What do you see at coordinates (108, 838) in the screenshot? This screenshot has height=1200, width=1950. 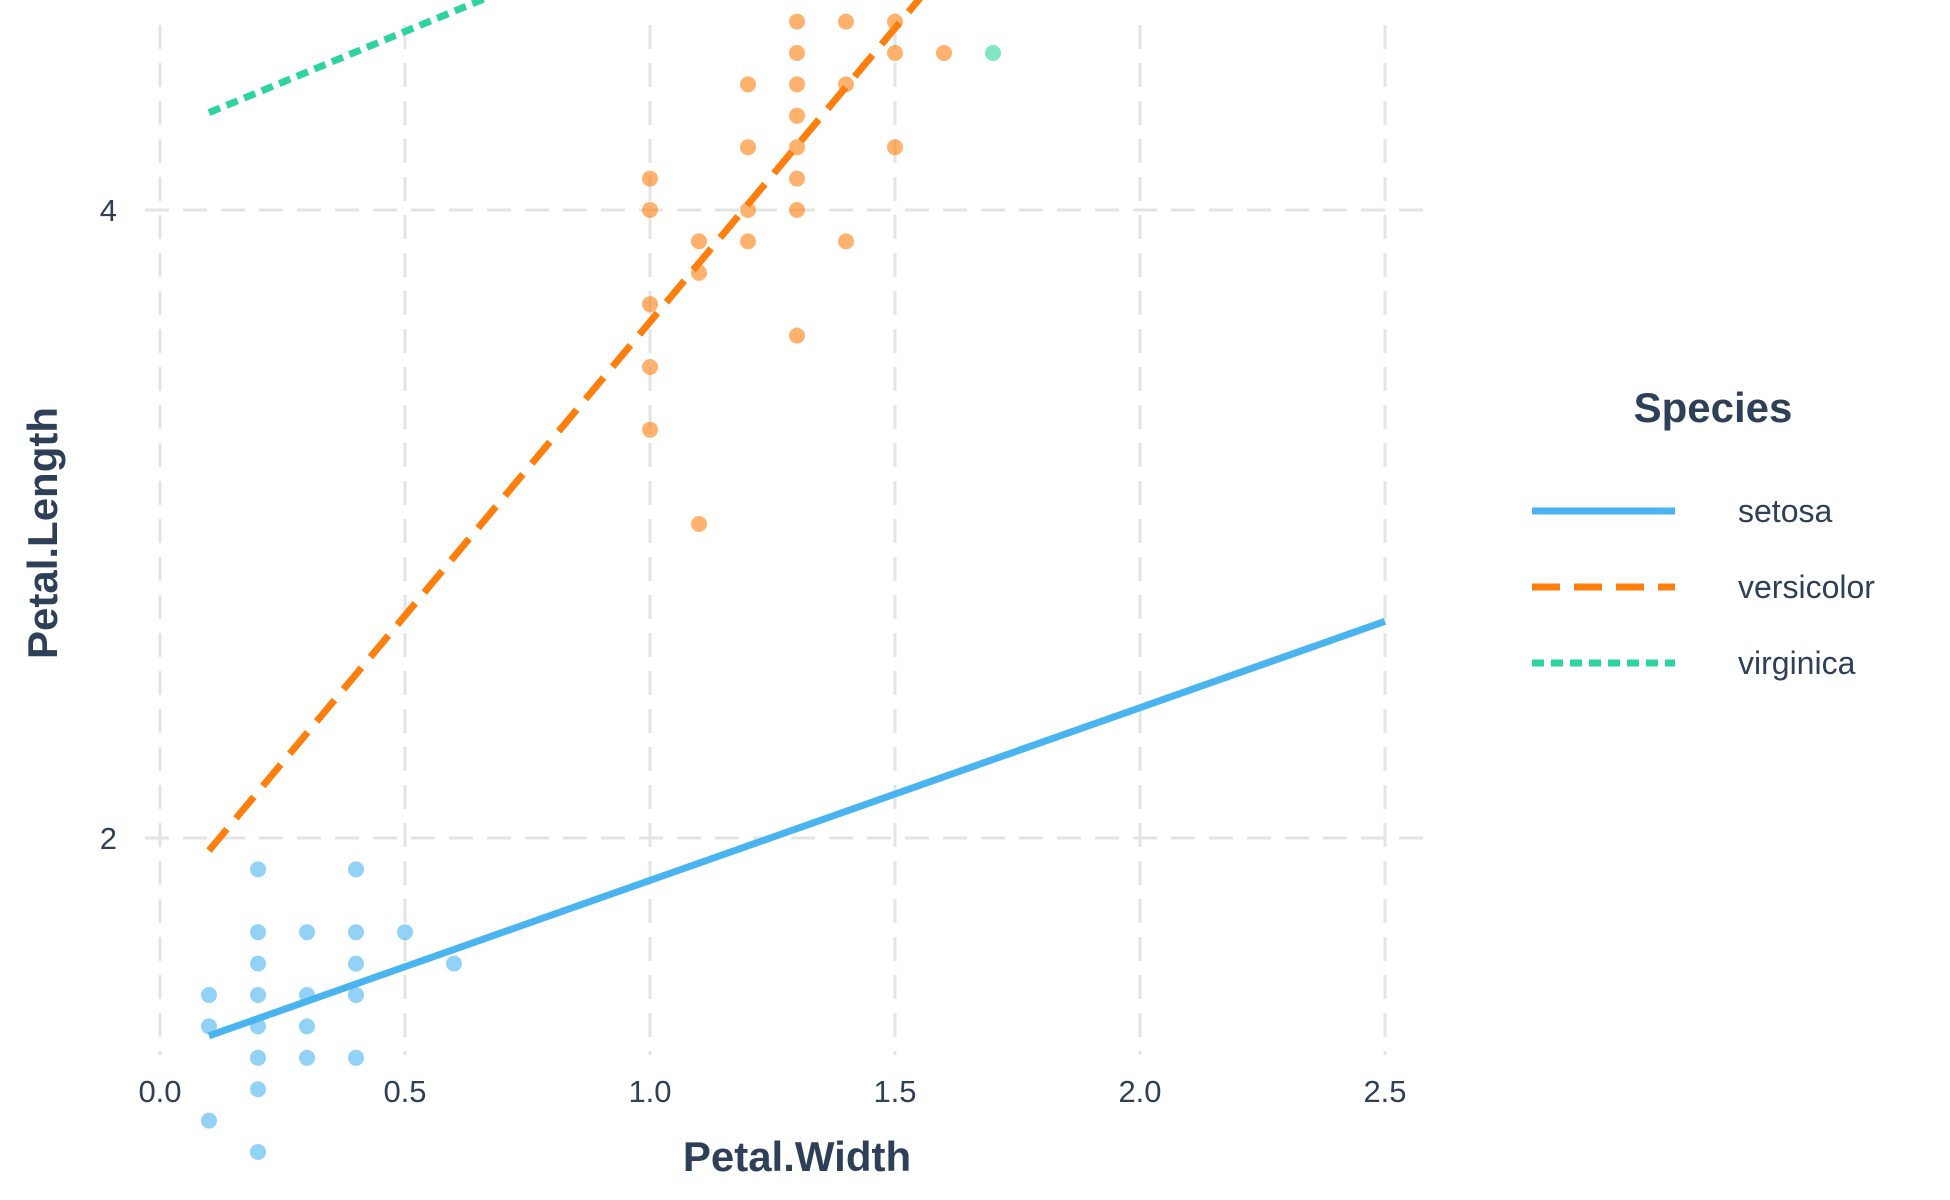 I see `y-tick-label: 2` at bounding box center [108, 838].